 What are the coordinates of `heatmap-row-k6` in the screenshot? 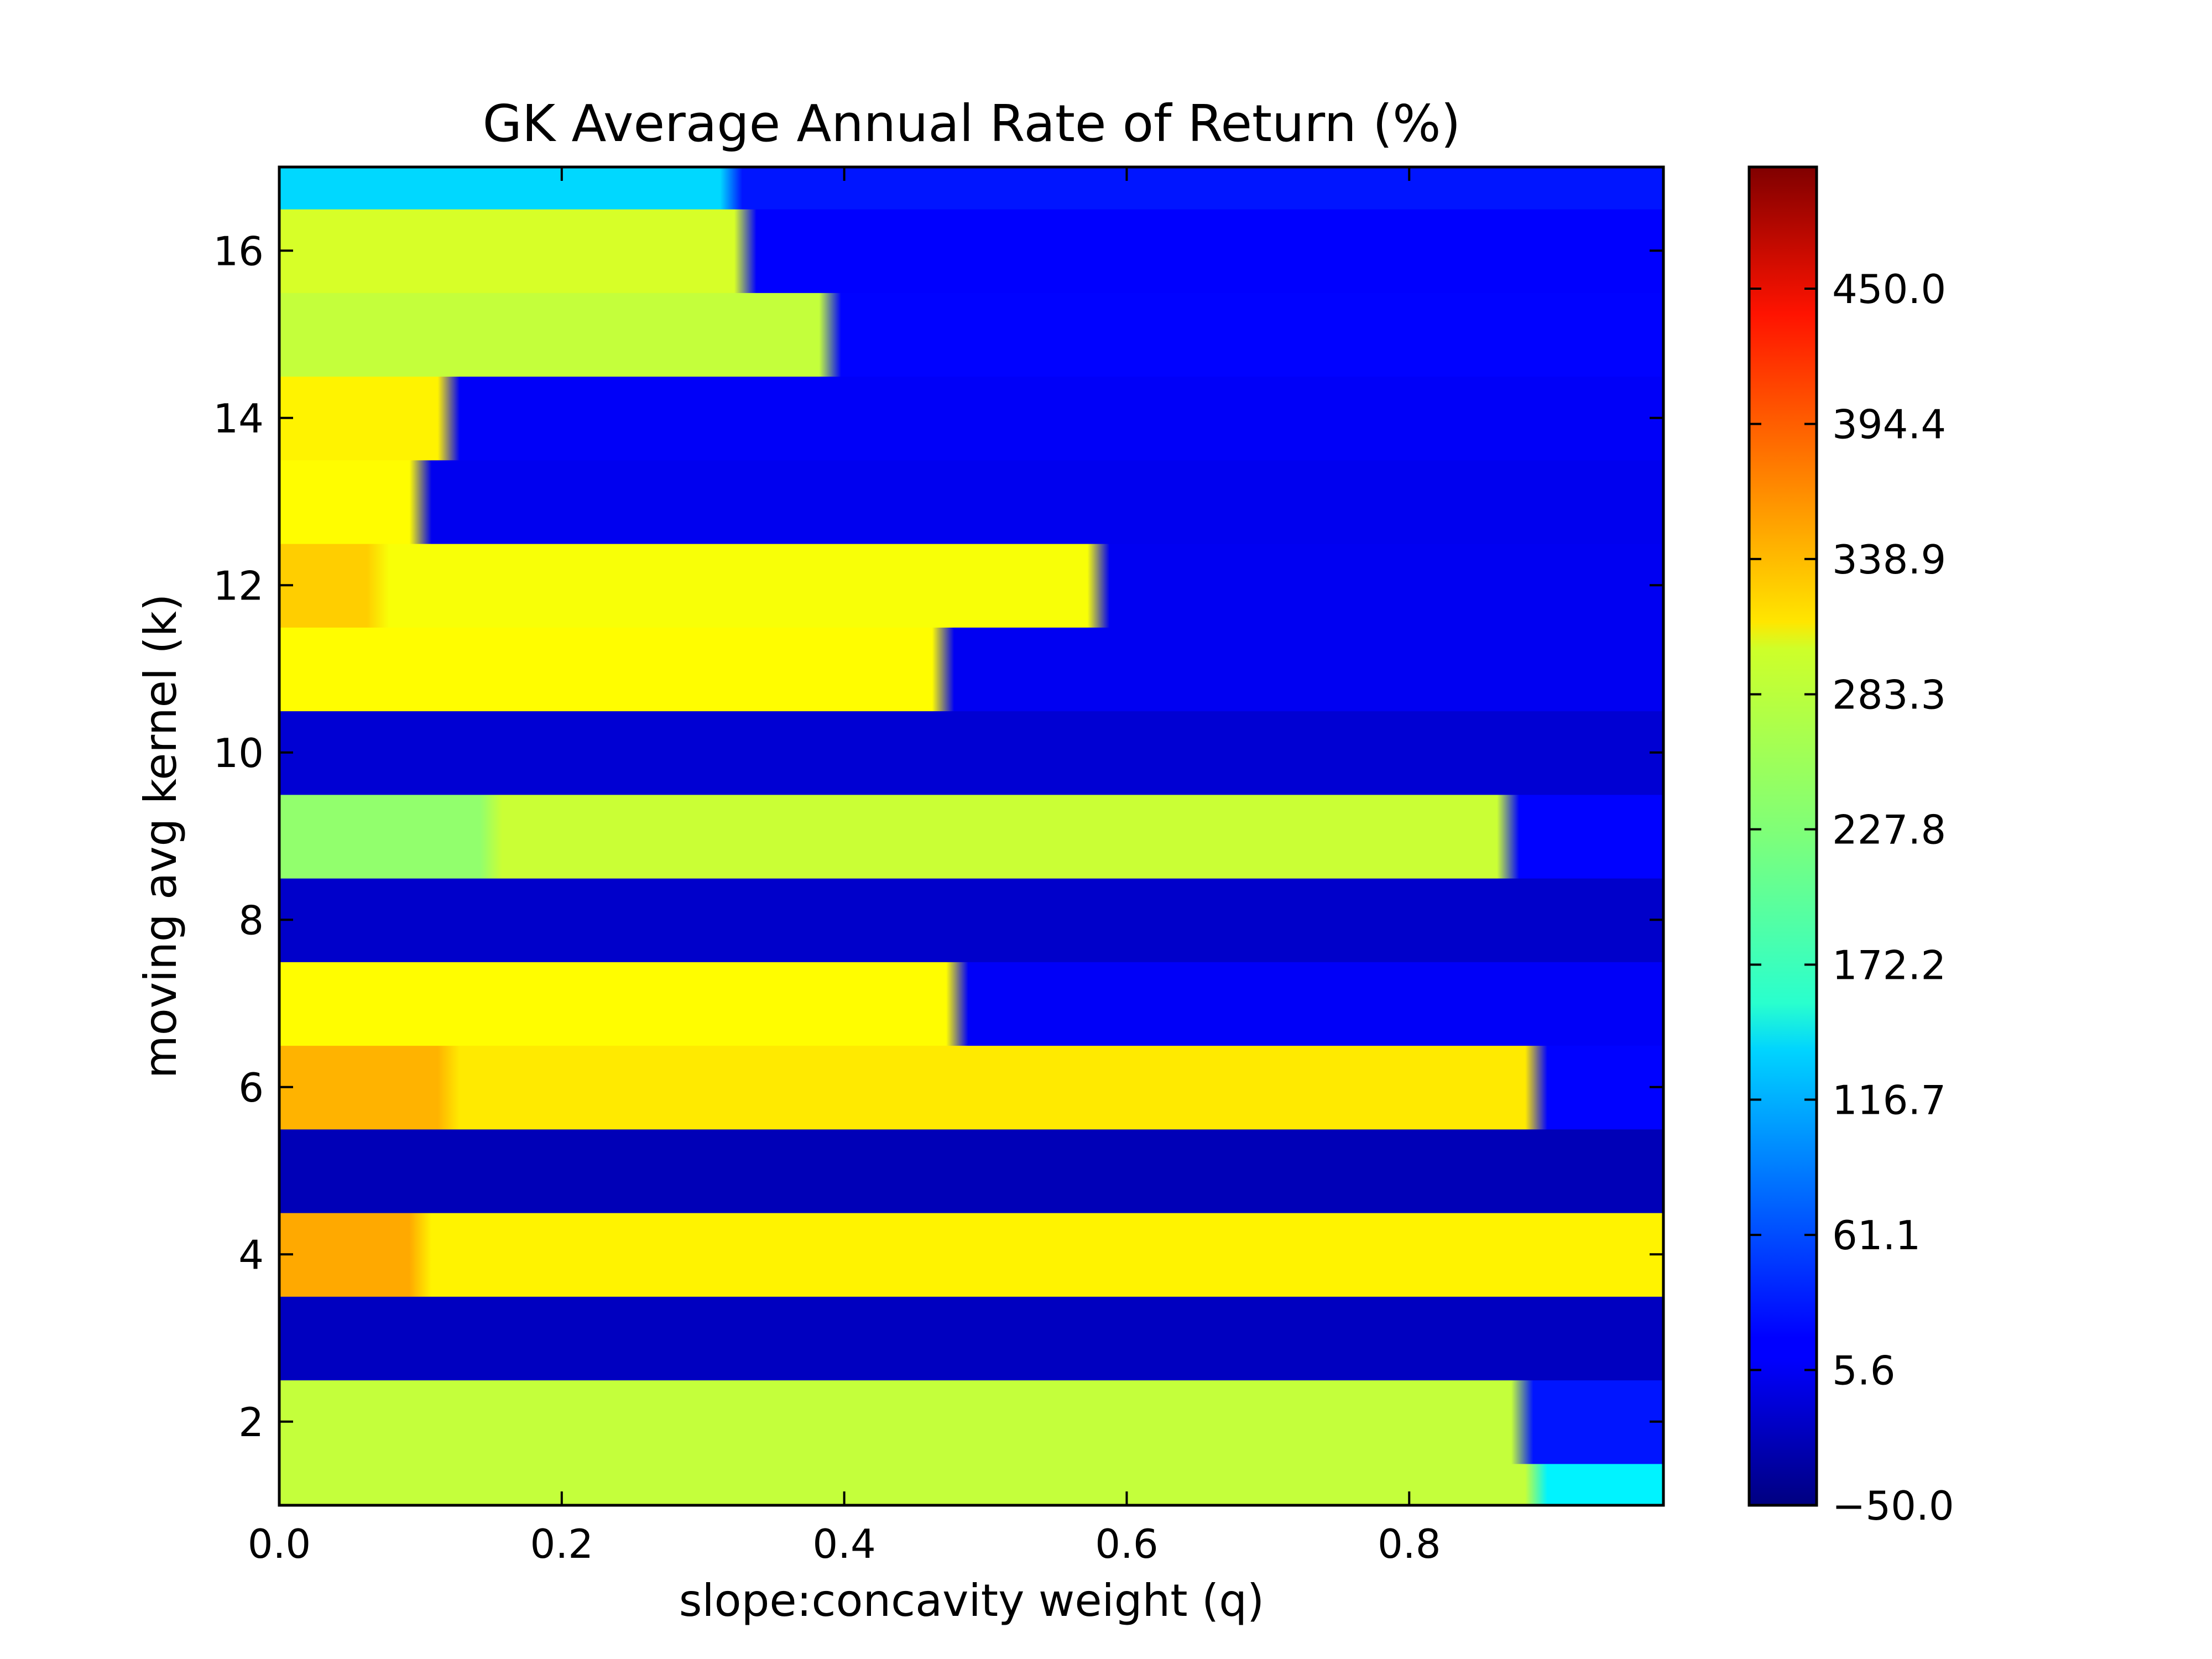 It's located at (971, 1088).